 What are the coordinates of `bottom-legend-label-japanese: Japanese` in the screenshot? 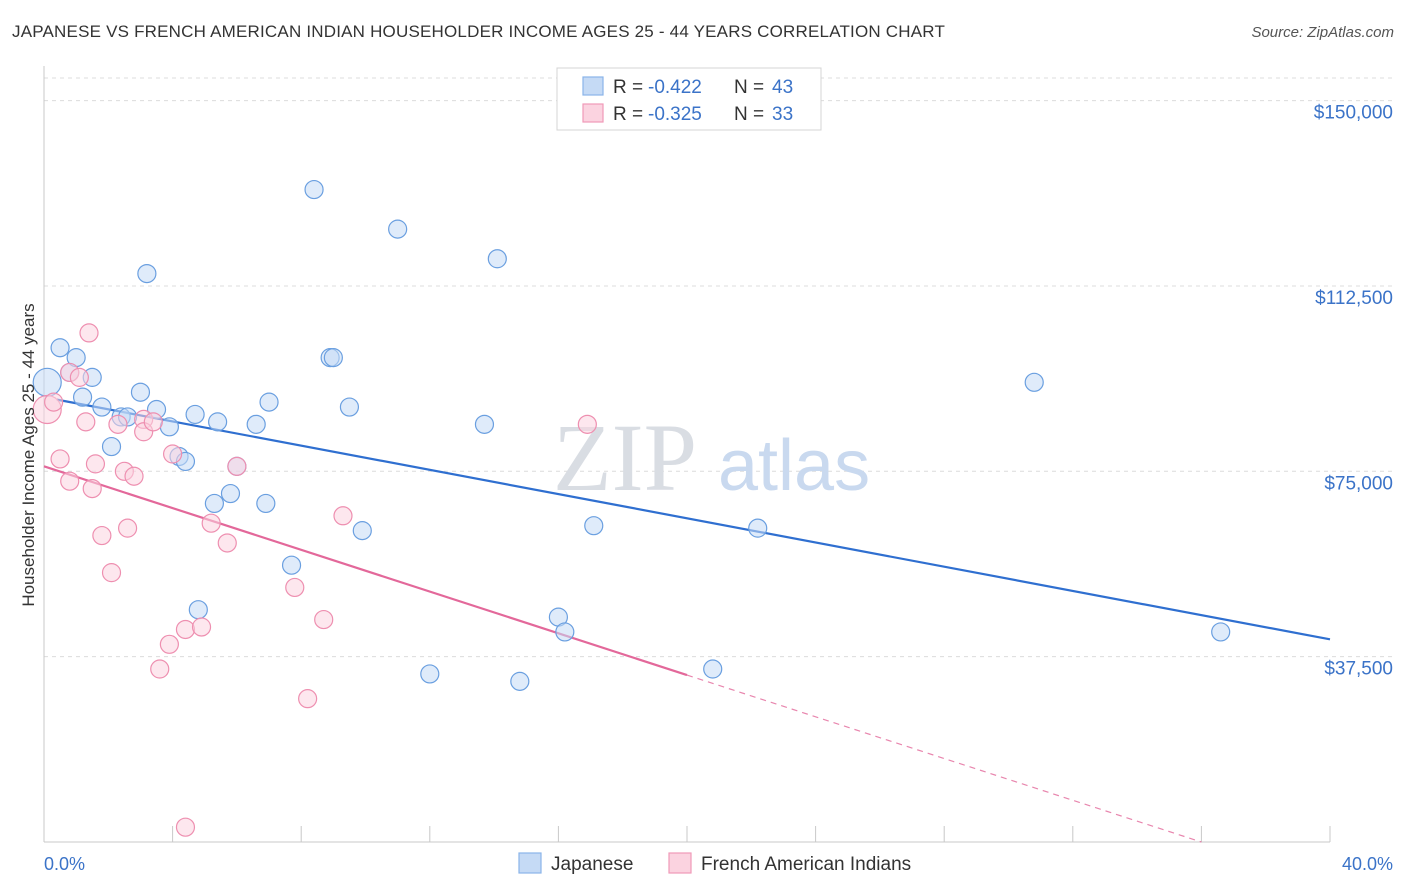 It's located at (592, 864).